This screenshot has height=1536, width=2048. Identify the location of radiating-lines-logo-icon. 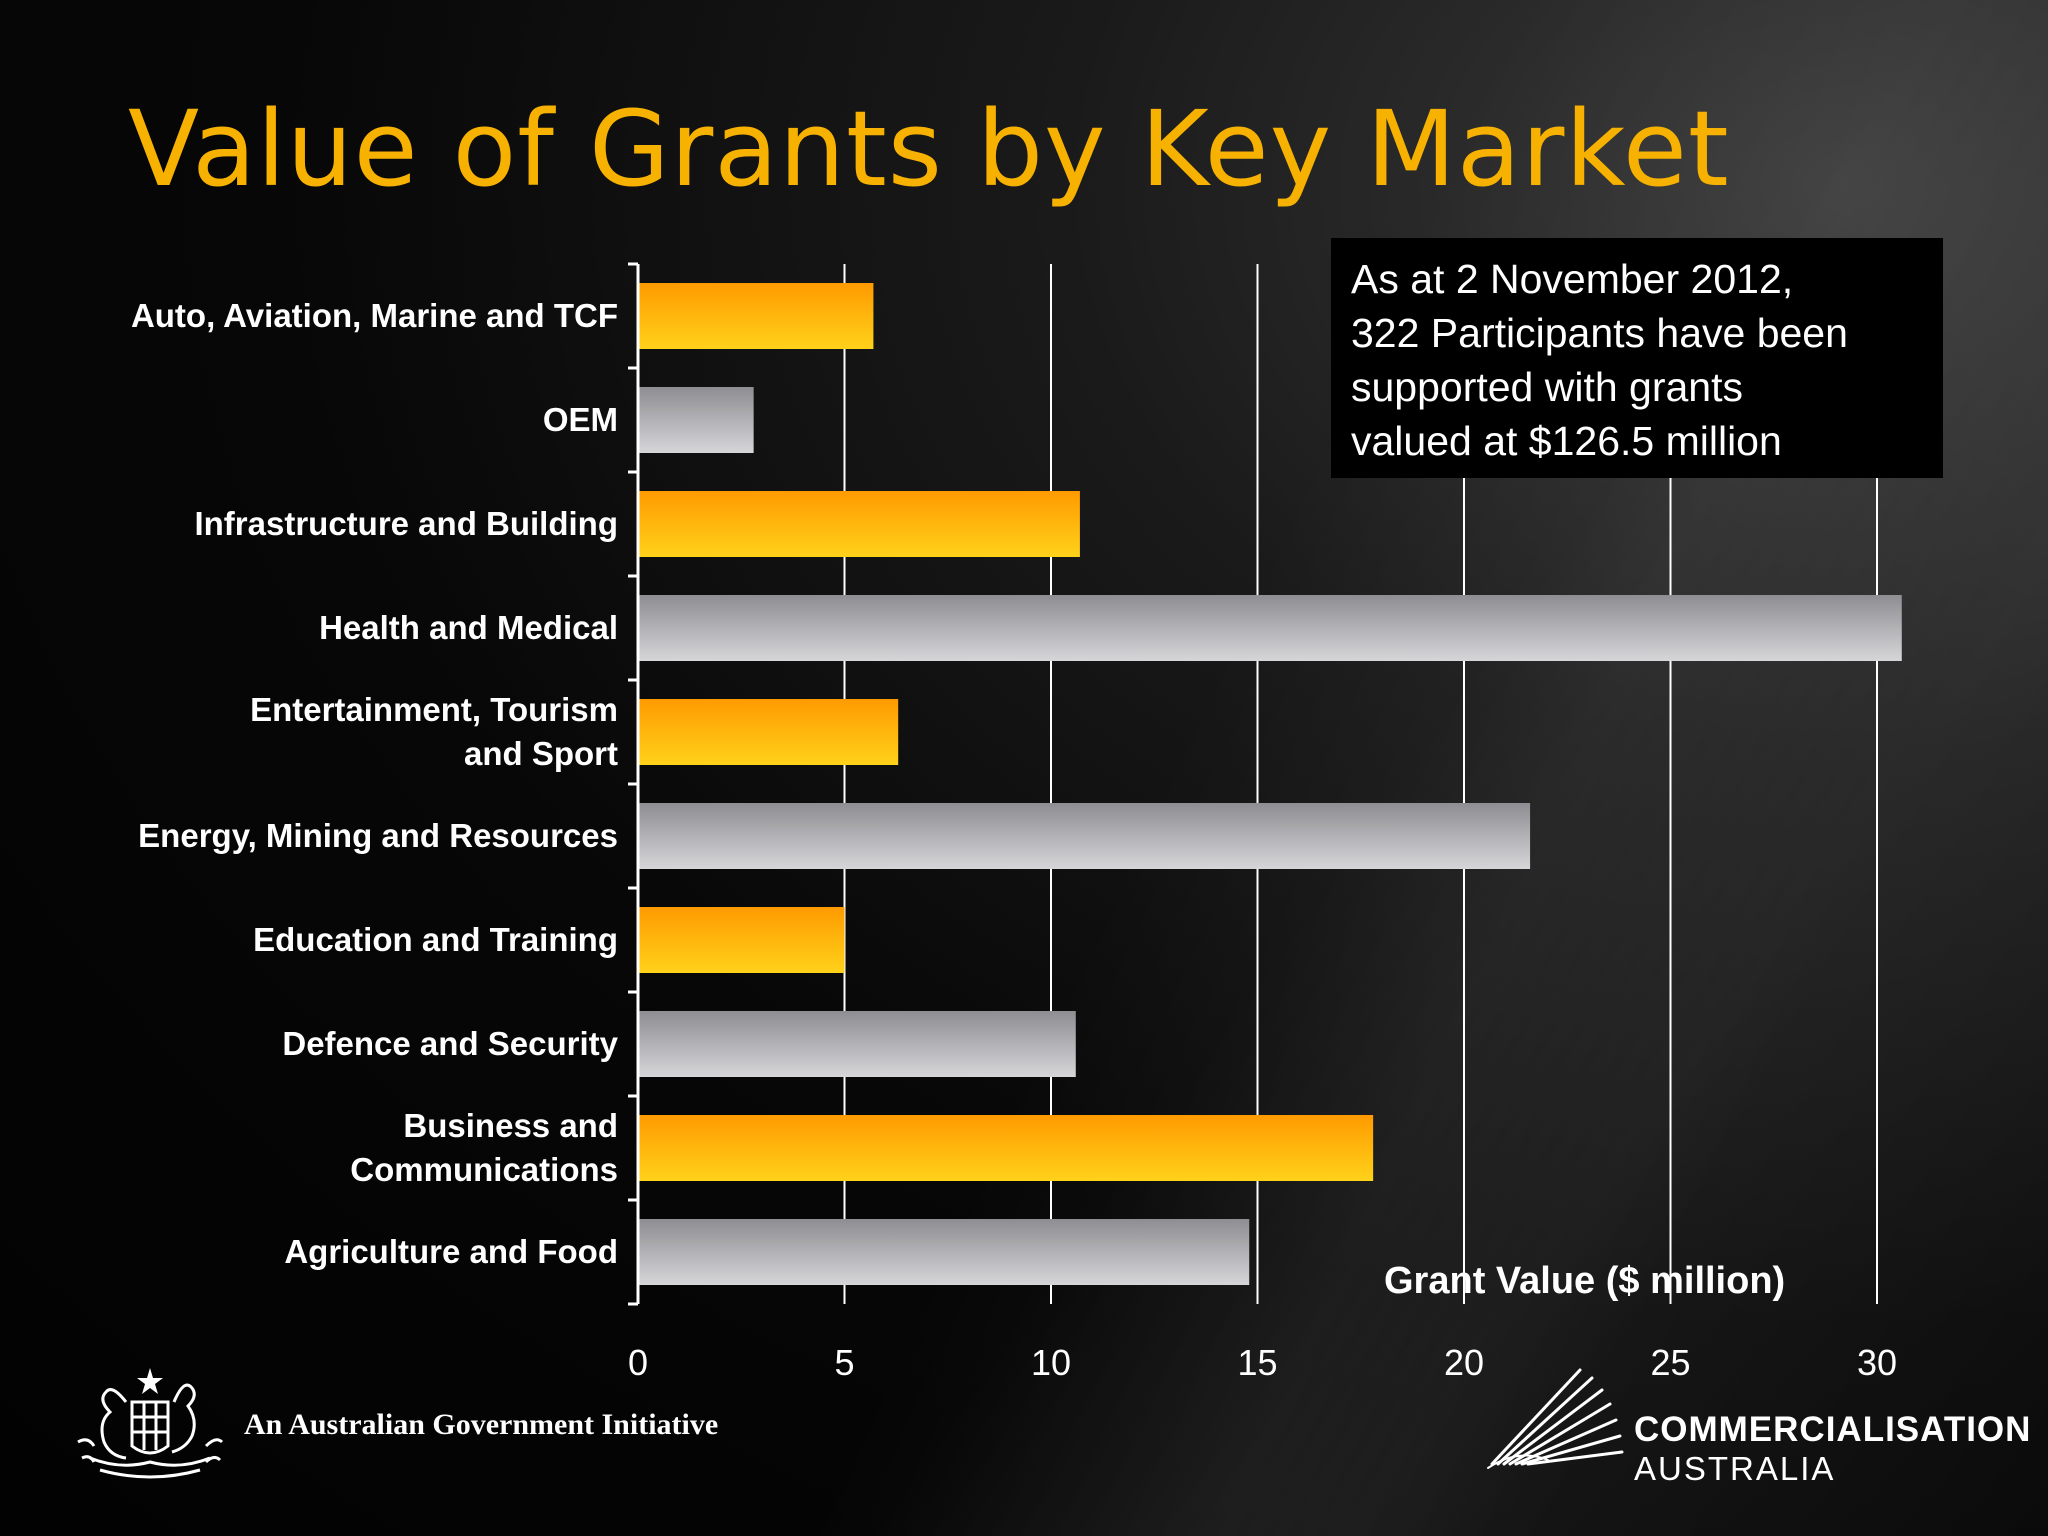
(1555, 1418).